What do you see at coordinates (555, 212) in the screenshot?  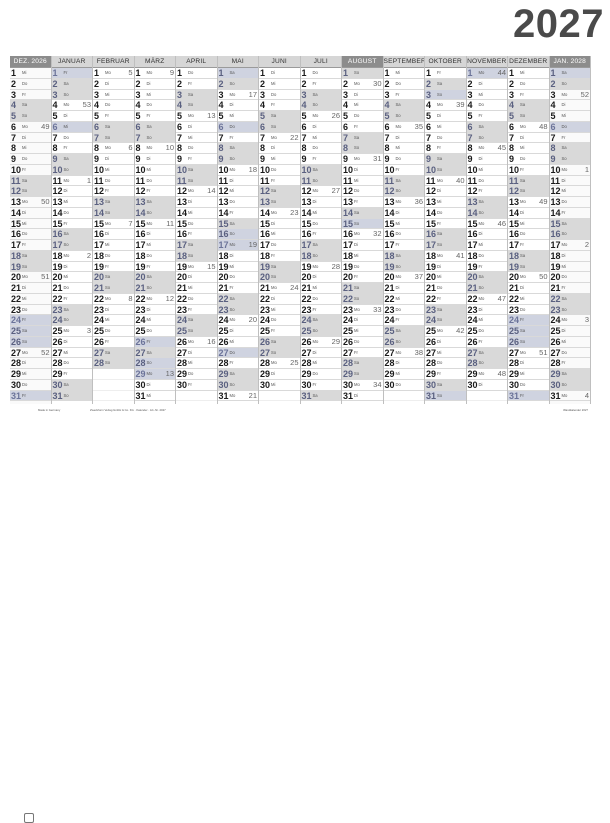 I see `day-number: 14` at bounding box center [555, 212].